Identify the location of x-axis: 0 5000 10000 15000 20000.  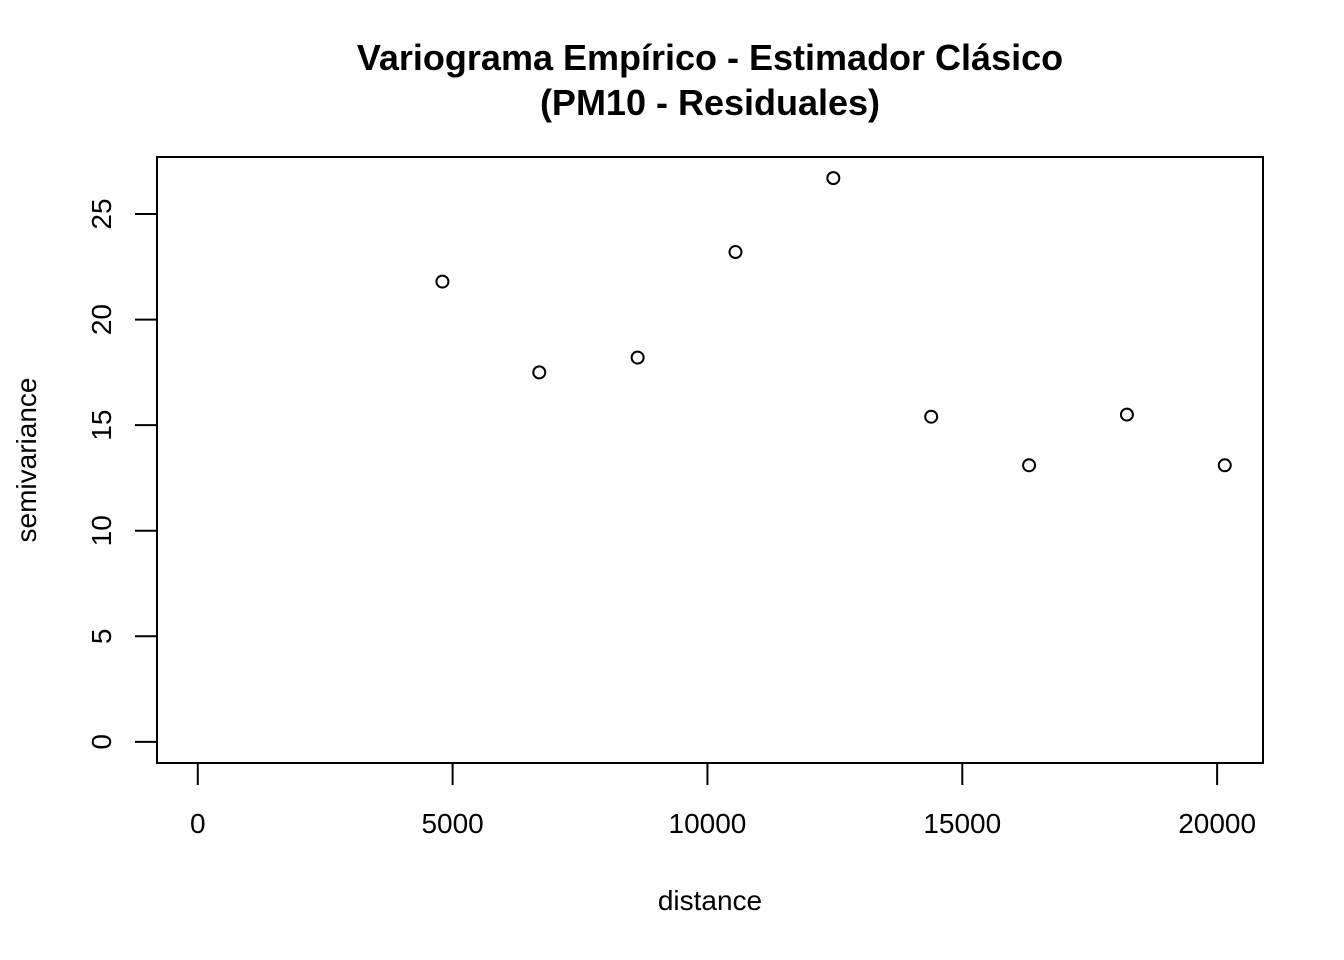
(723, 800).